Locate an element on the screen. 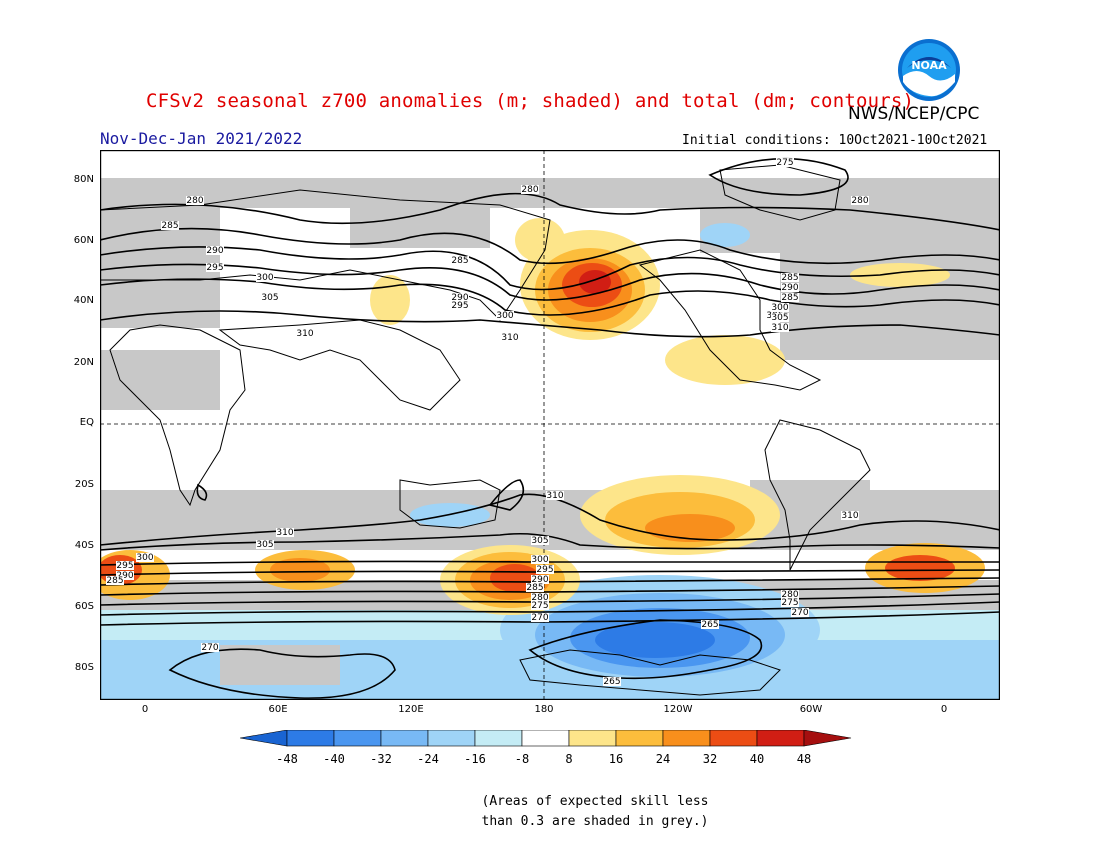 Image resolution: width=1100 pixels, height=850 pixels. lat-label: 60S is located at coordinates (84, 606).